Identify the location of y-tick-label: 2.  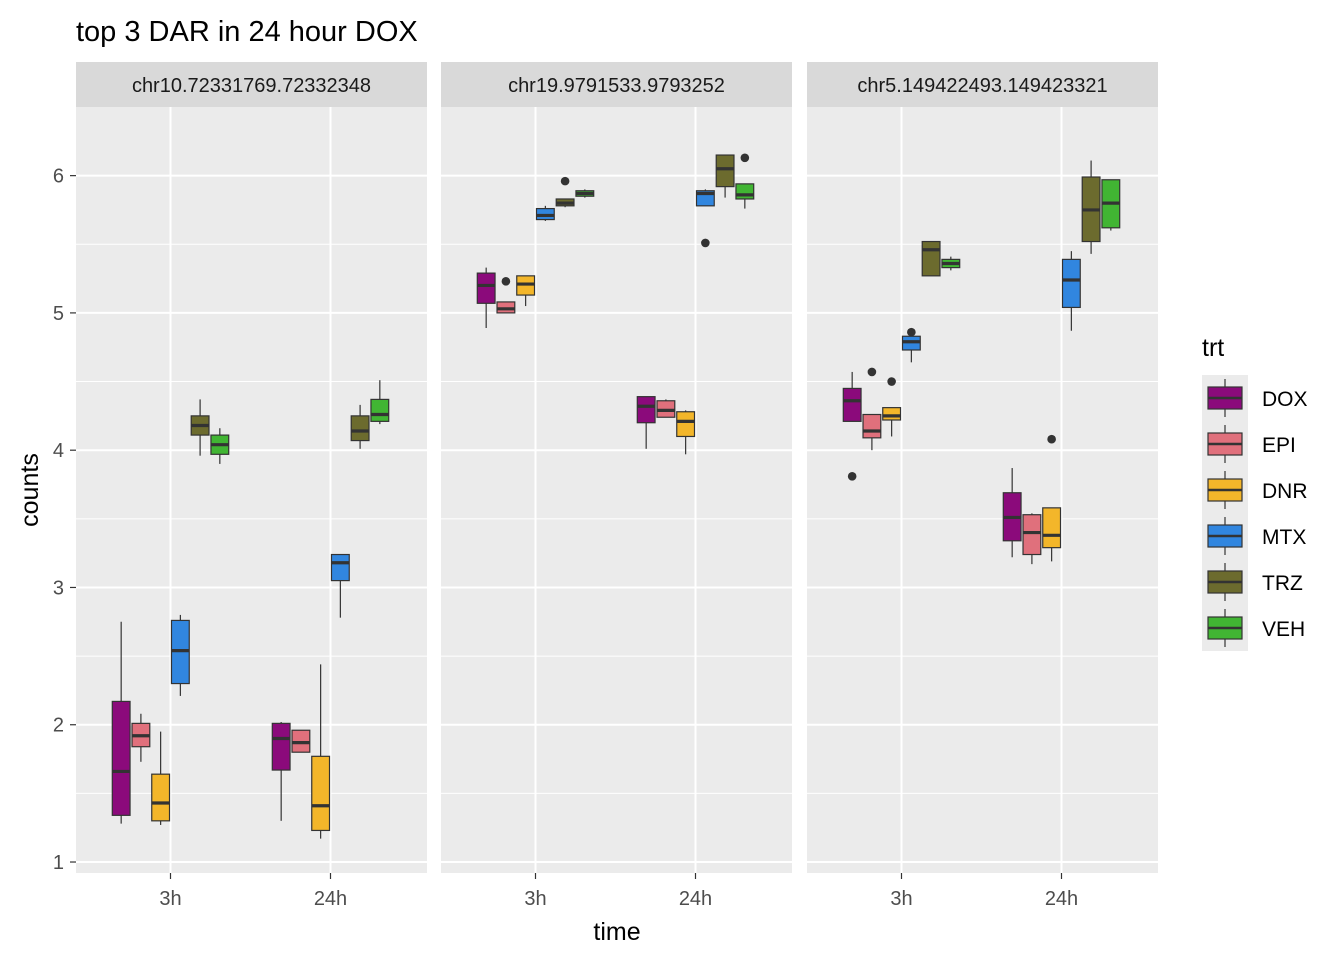
(58, 726).